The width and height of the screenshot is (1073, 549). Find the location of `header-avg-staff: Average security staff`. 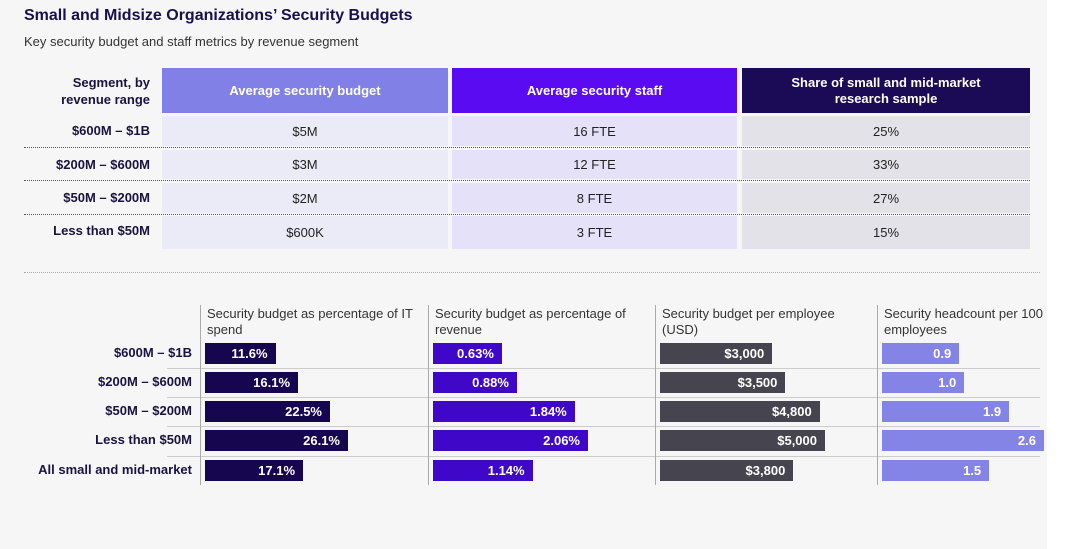

header-avg-staff: Average security staff is located at coordinates (594, 90).